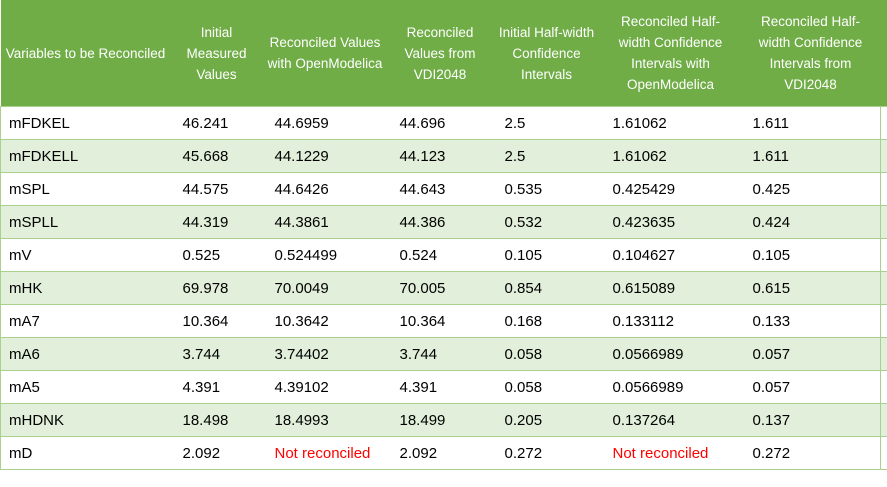 This screenshot has width=887, height=487. I want to click on value-cell: 44.6959, so click(325, 123).